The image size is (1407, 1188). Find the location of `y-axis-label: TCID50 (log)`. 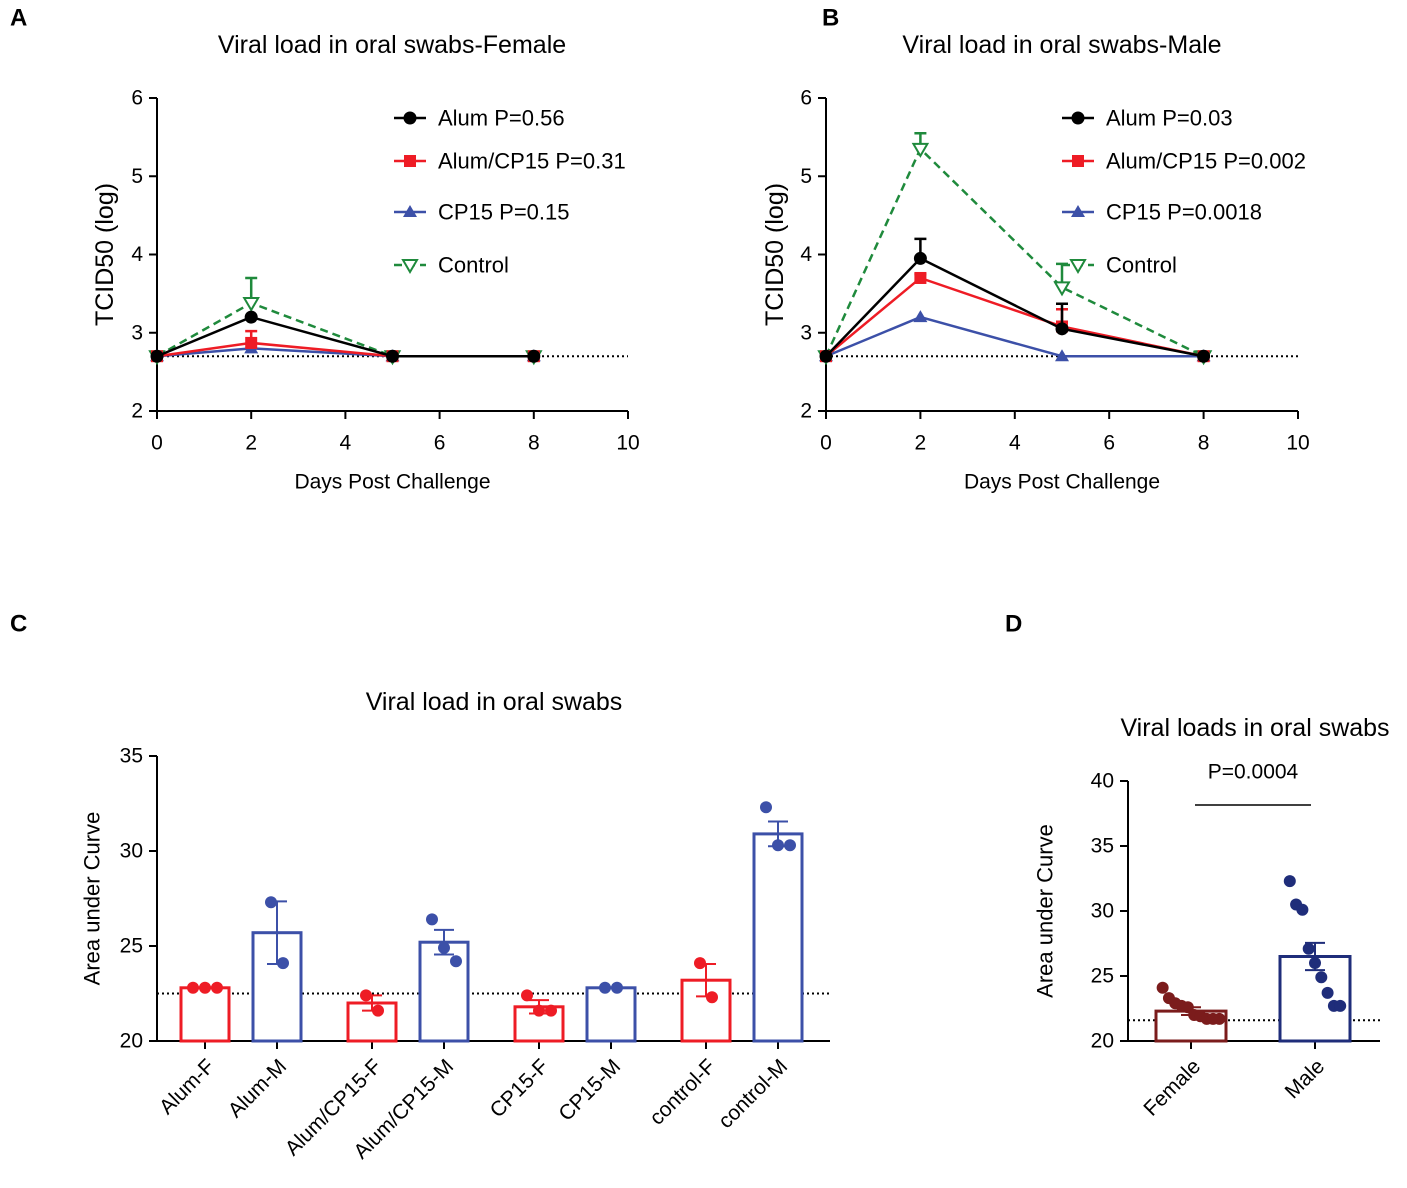

y-axis-label: TCID50 (log) is located at coordinates (775, 254).